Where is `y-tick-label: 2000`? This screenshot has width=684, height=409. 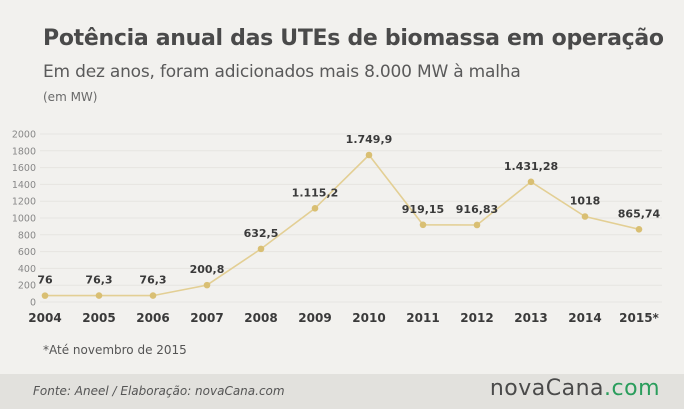
y-tick-label: 2000 is located at coordinates (24, 135).